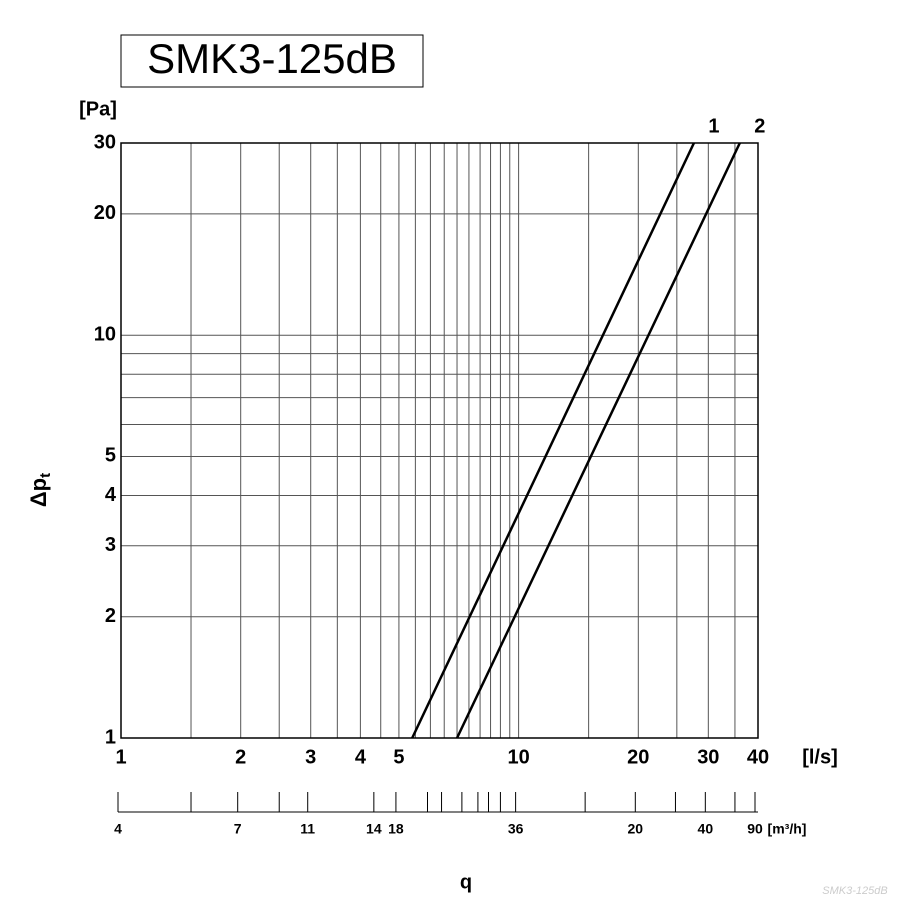 The height and width of the screenshot is (914, 908). What do you see at coordinates (310, 757) in the screenshot?
I see `x-tick-label: 3` at bounding box center [310, 757].